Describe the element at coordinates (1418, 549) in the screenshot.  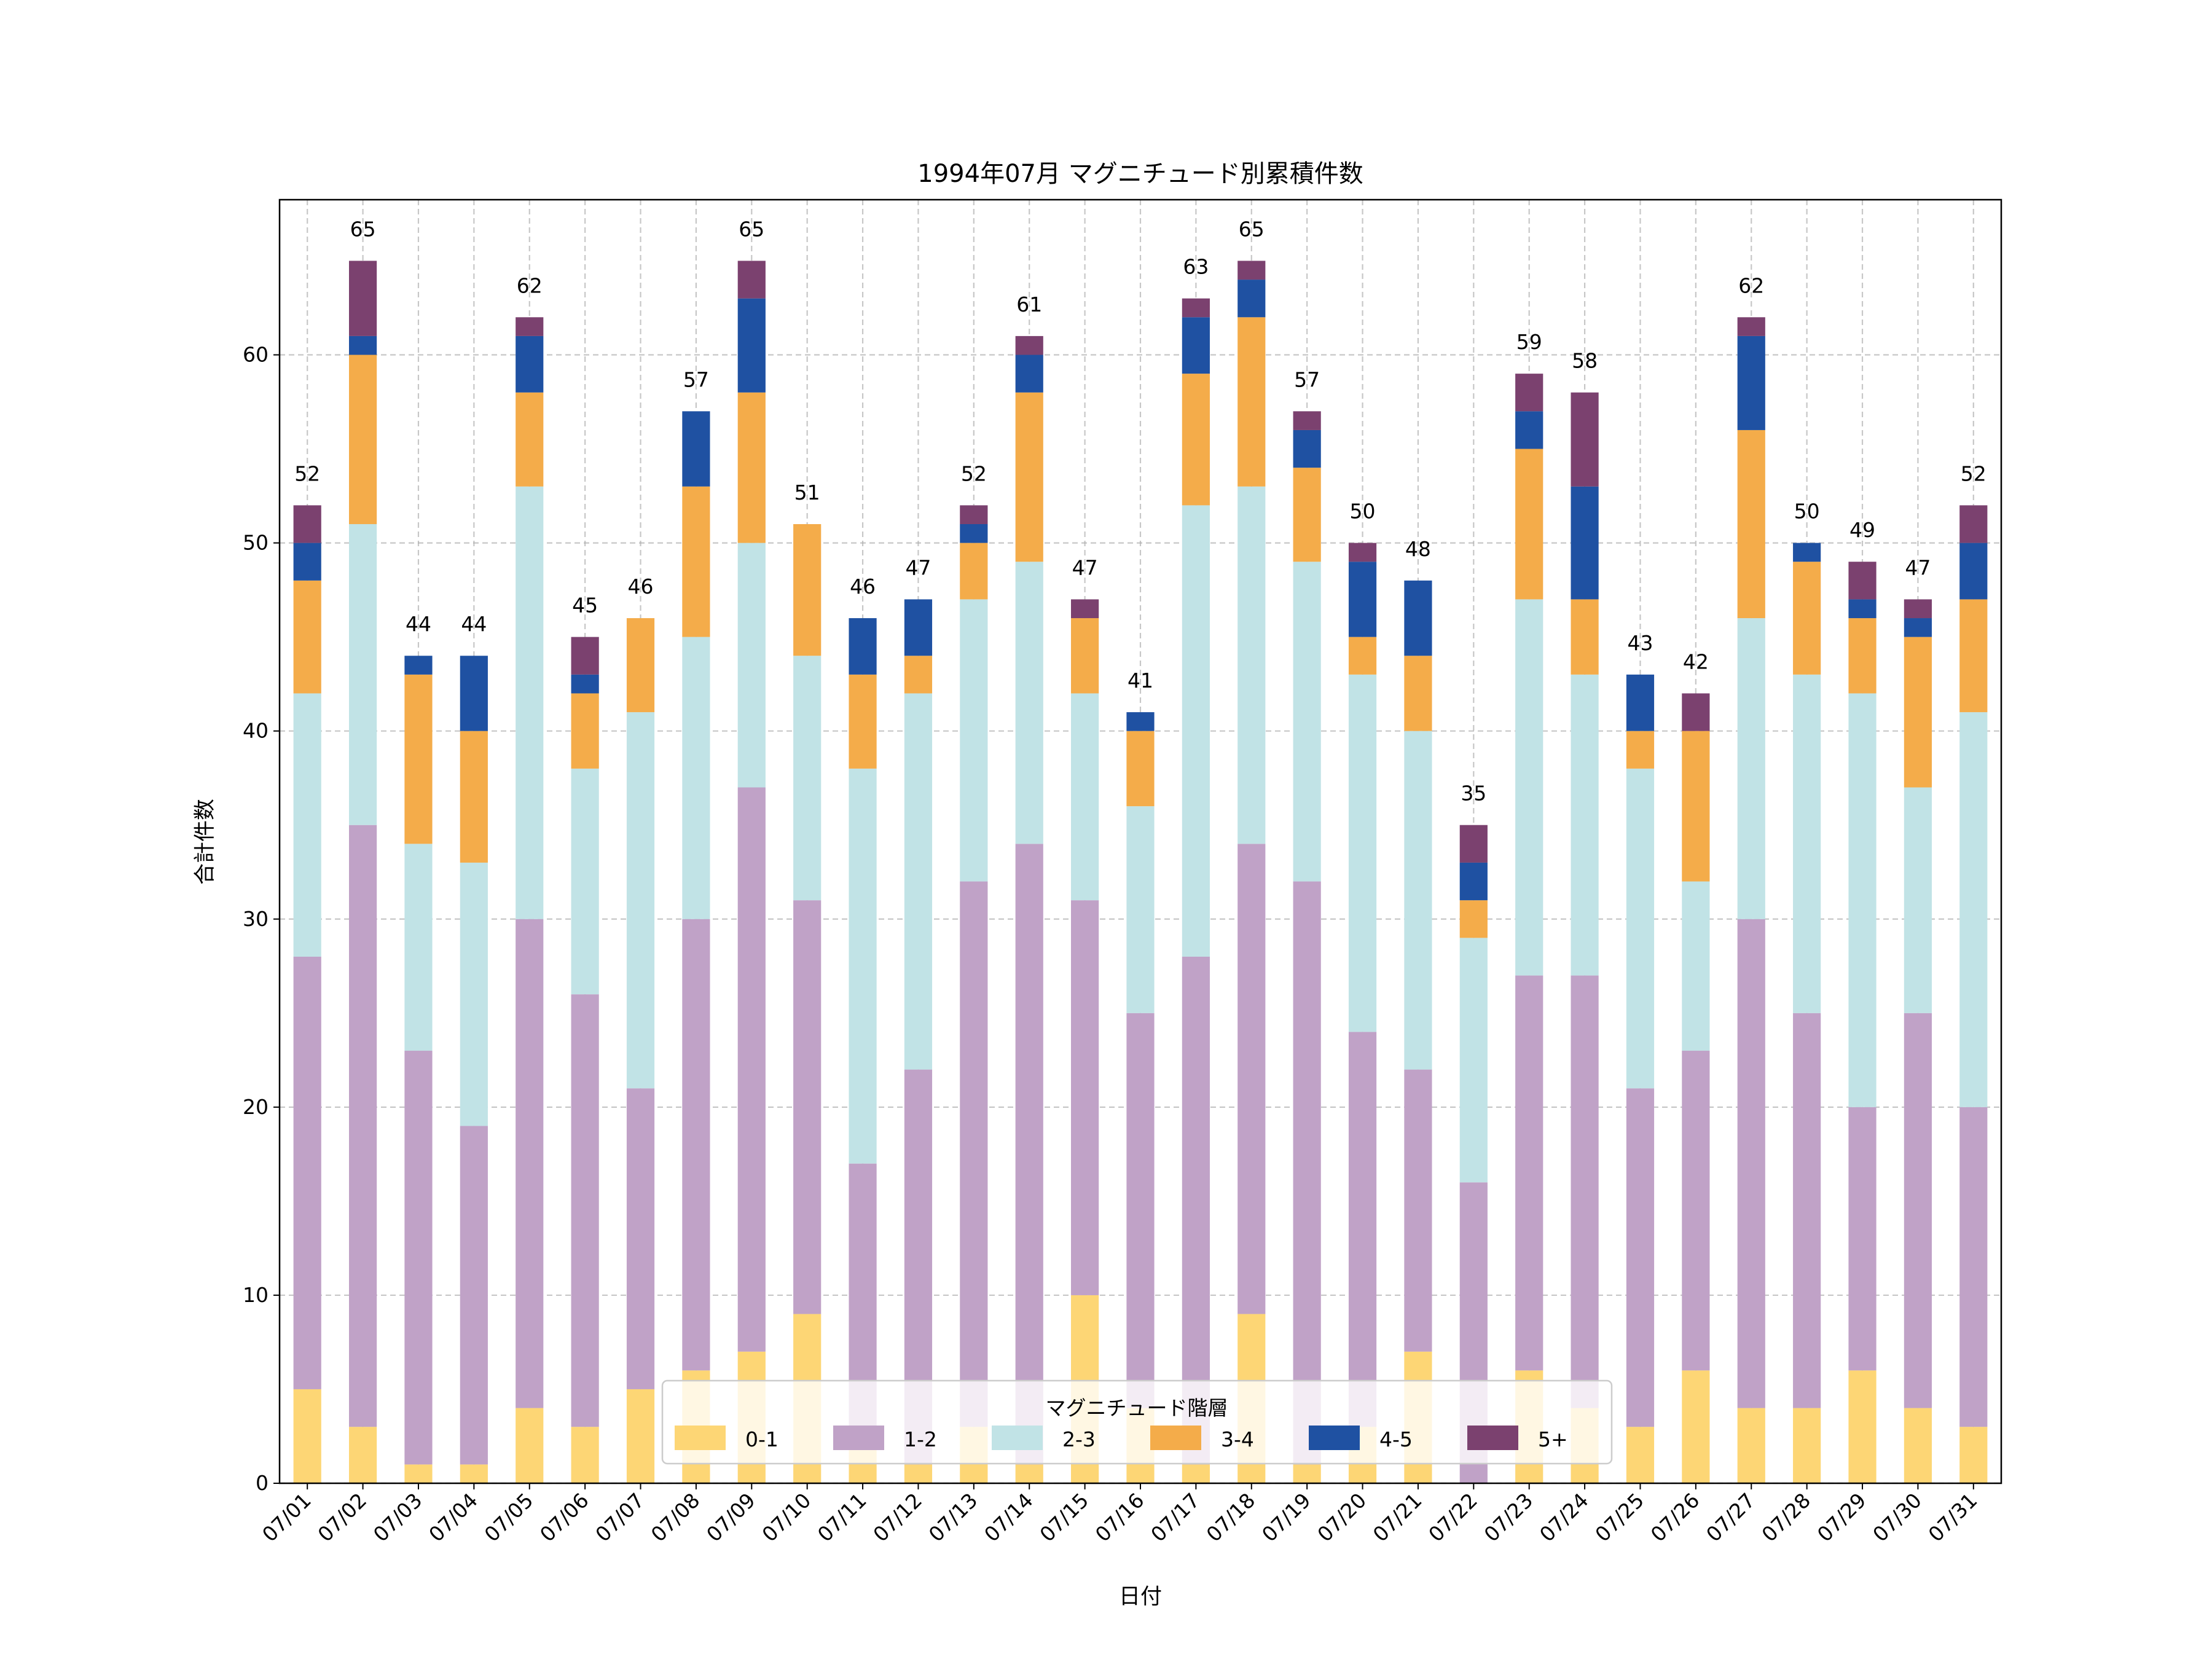
I see `total-label: 48` at that location.